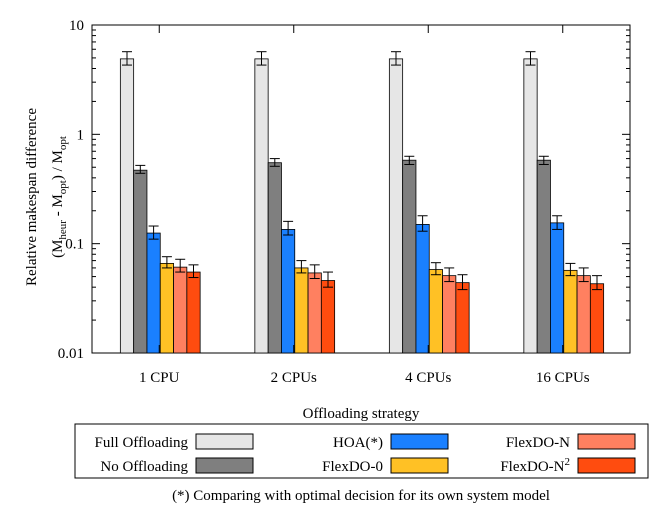  I want to click on y-tick-label: 10, so click(76, 26).